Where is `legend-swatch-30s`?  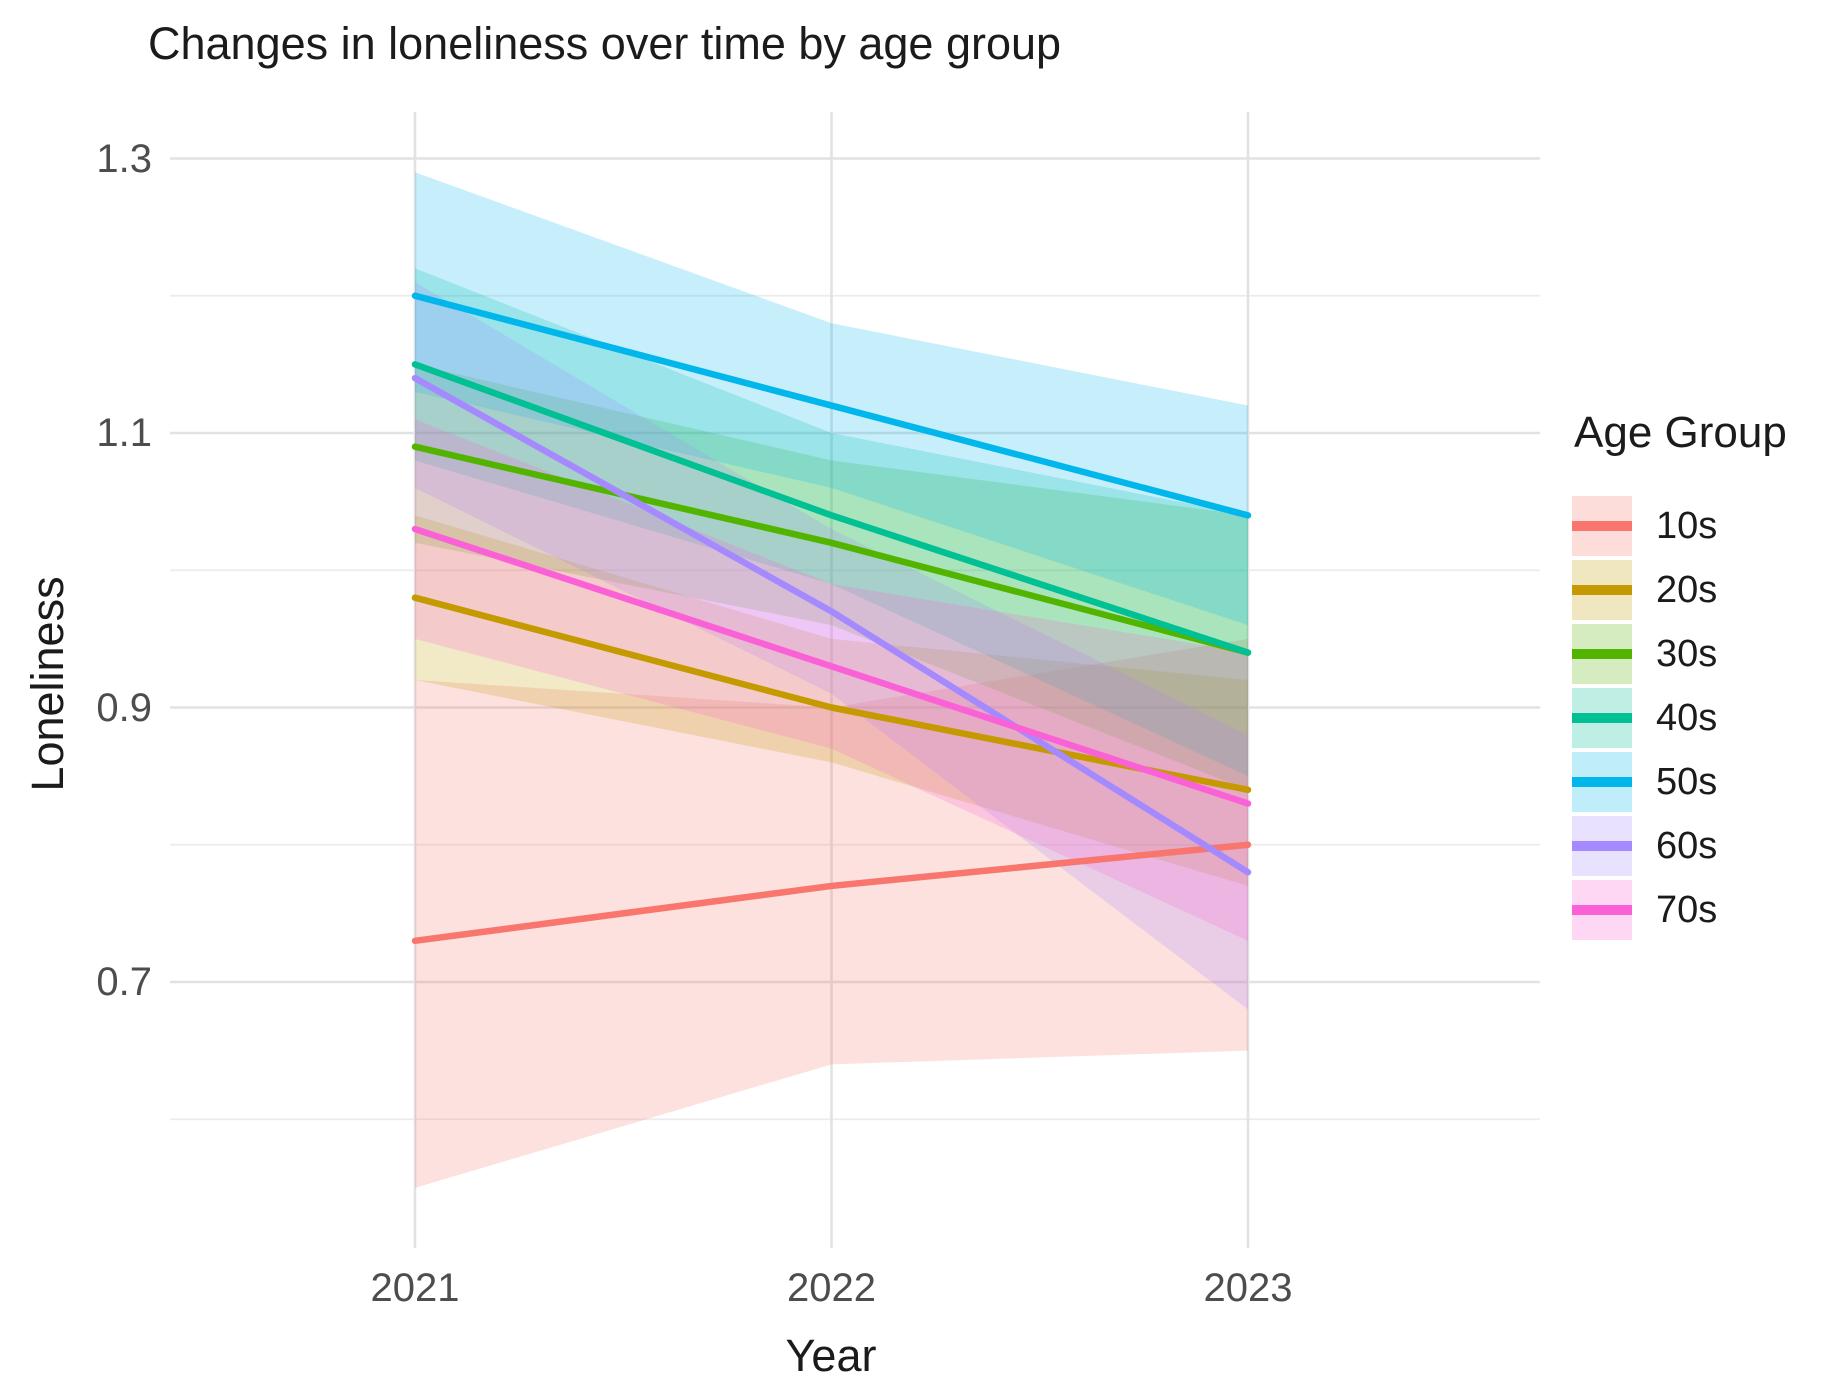 legend-swatch-30s is located at coordinates (1602, 654).